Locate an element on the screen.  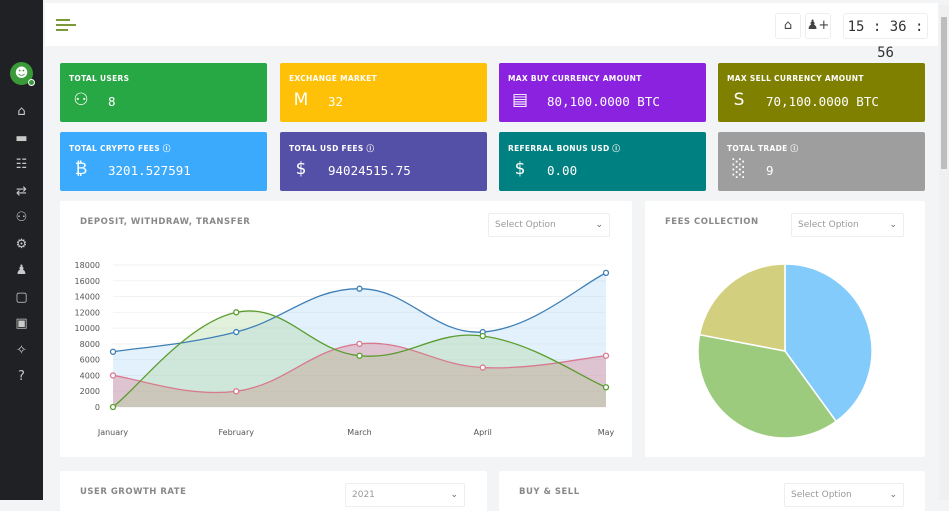
card-label: EXCHANGE MARKET is located at coordinates (333, 78).